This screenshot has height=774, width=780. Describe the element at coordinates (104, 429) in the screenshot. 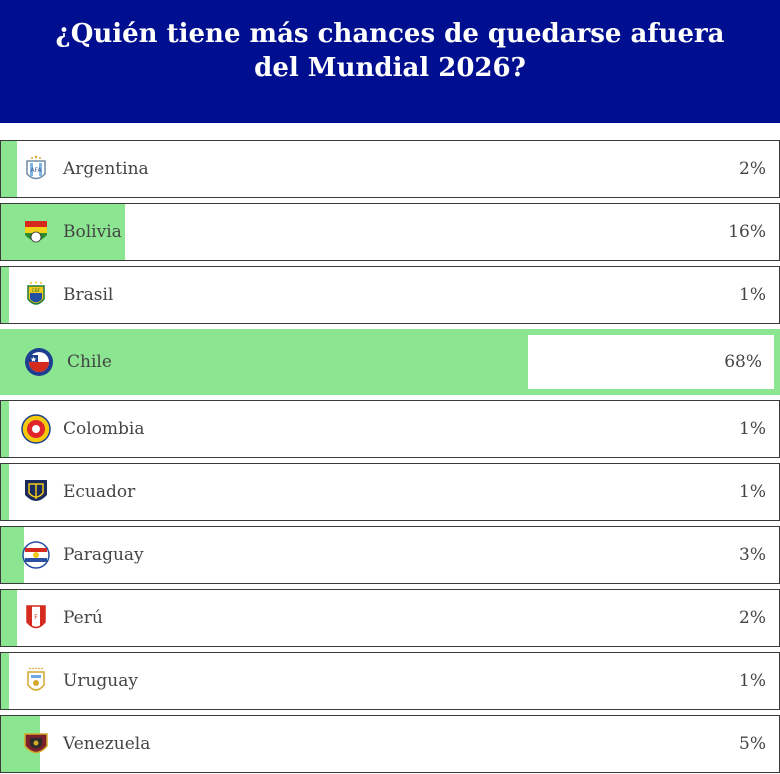

I see `team-name: Colombia` at that location.